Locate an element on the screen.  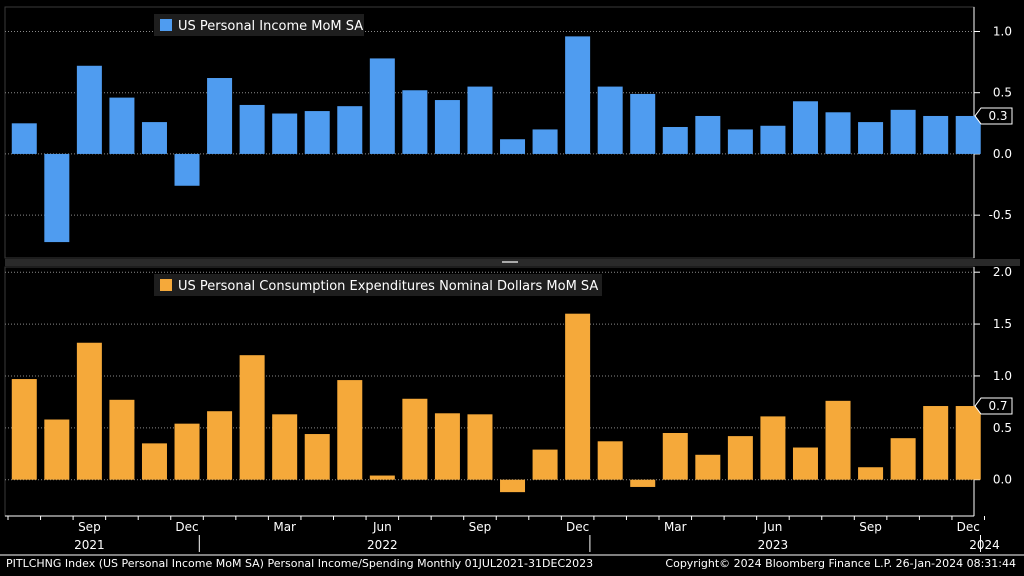
x-year-label: 2021 is located at coordinates (89, 545).